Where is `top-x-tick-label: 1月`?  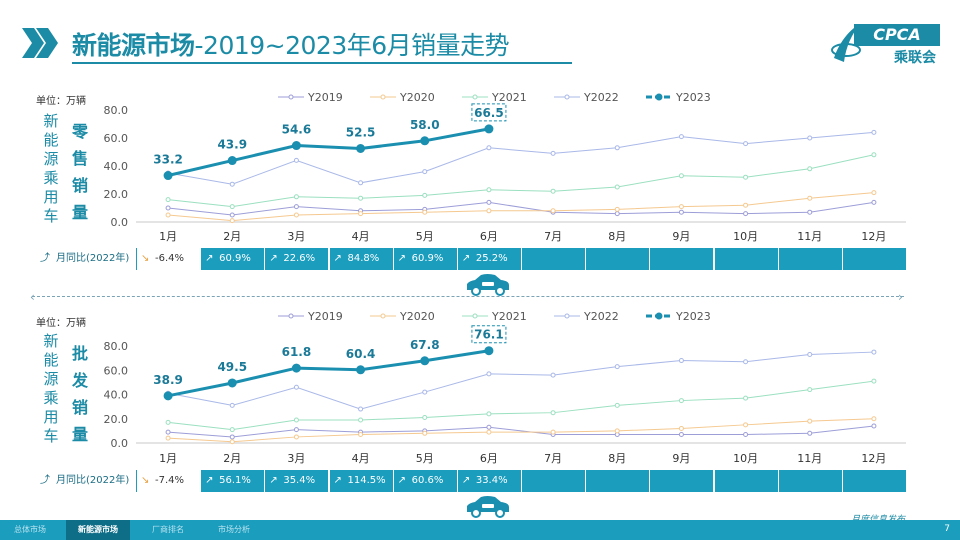 top-x-tick-label: 1月 is located at coordinates (168, 236).